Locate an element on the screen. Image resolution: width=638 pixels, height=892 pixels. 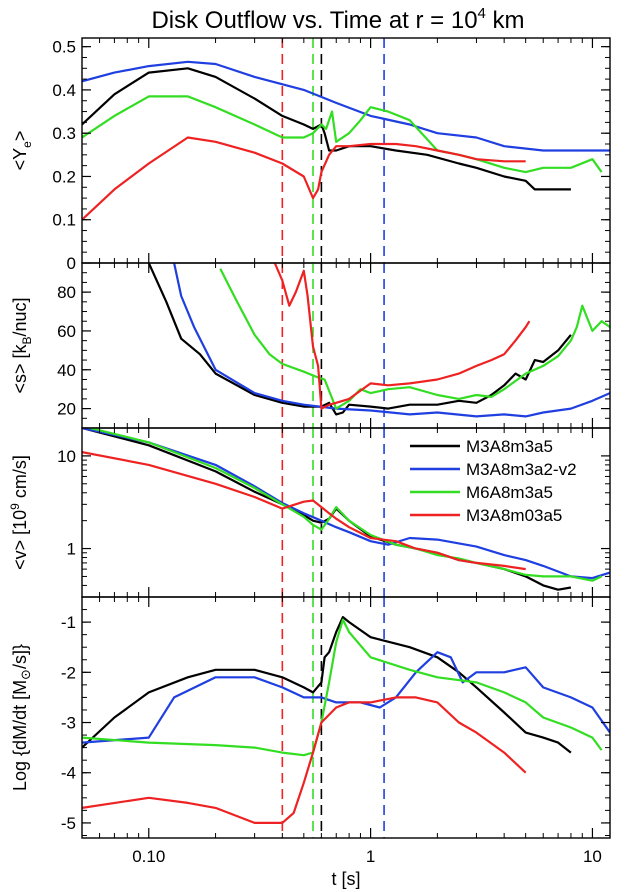
y-axis-label: <s> [kB/nuc] is located at coordinates (22, 345).